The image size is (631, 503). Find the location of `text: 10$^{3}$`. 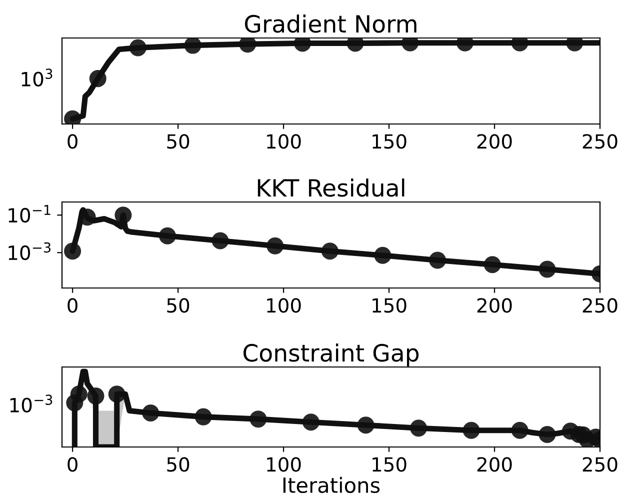

text: 10$^{3}$ is located at coordinates (37, 77).